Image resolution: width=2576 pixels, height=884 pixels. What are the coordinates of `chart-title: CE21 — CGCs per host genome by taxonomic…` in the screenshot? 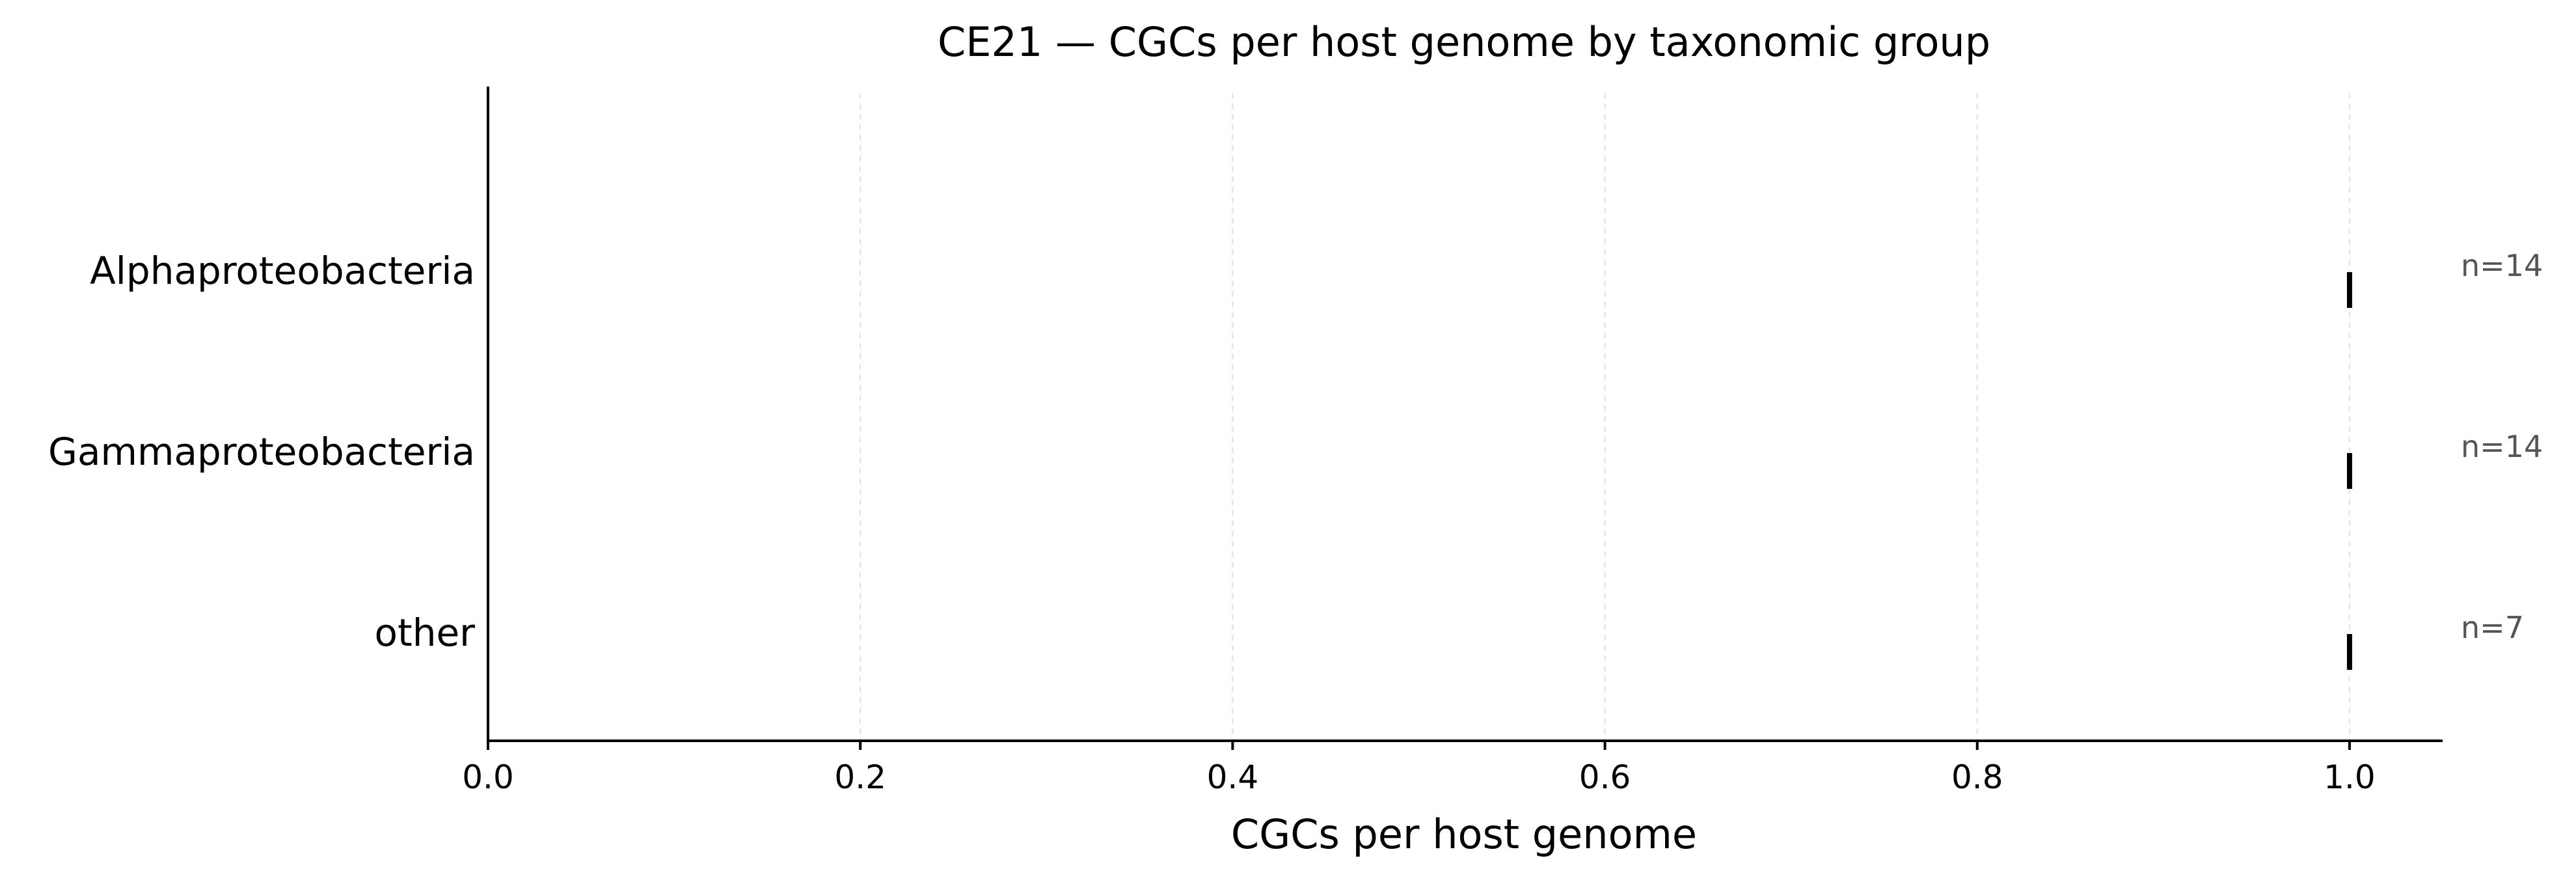 It's located at (1464, 42).